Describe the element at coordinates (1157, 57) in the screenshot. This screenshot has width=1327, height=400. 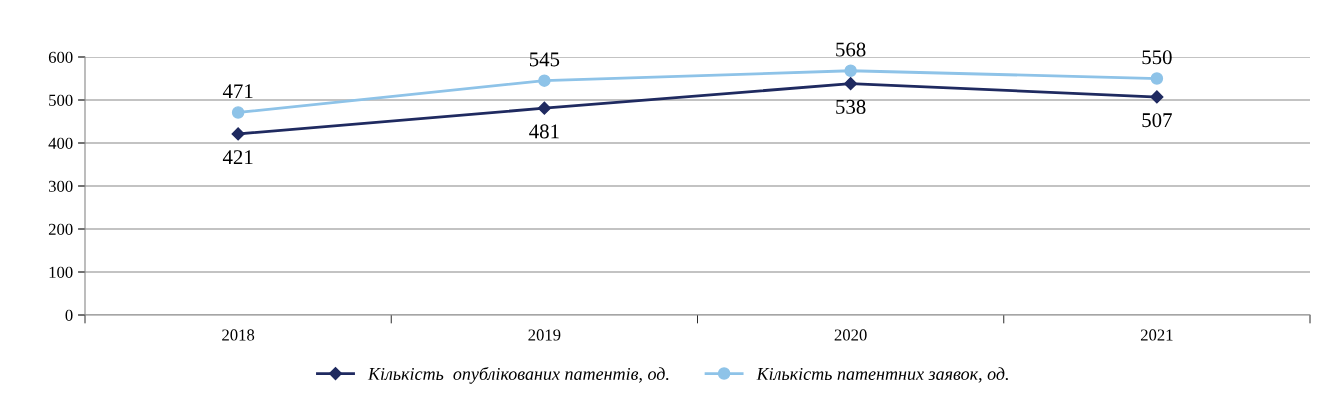
I see `data-label: 550` at that location.